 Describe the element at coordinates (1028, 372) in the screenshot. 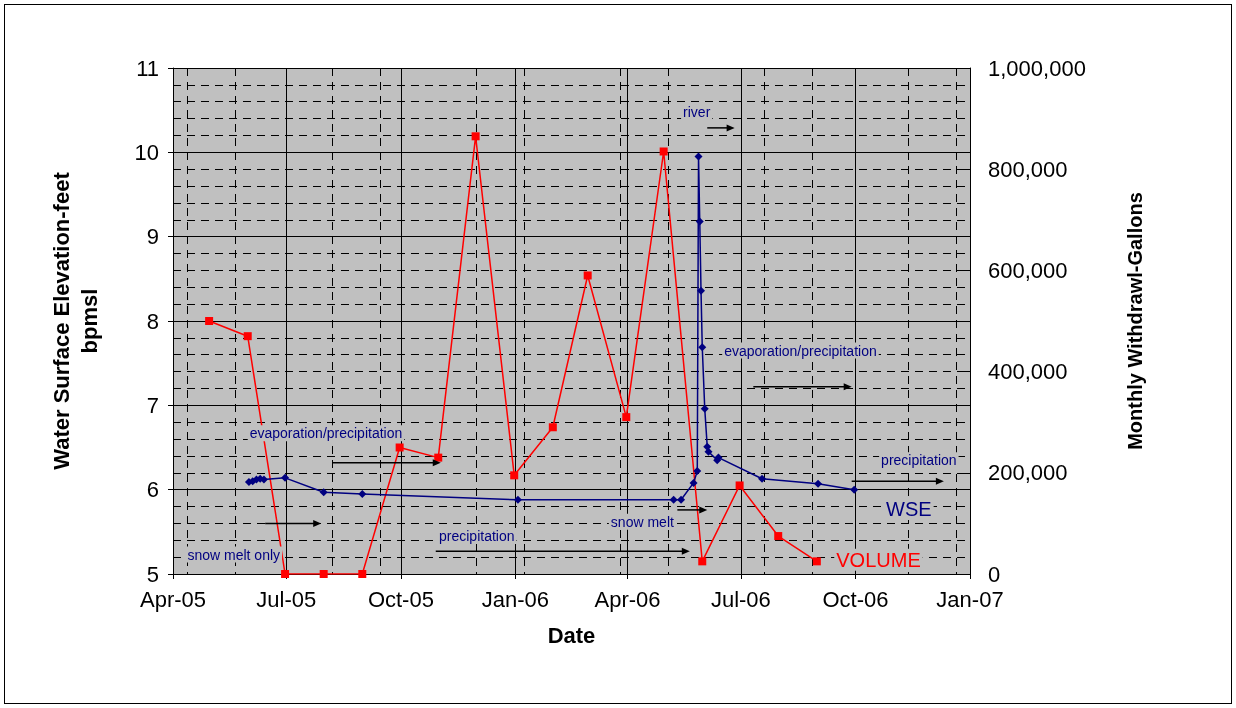

I see `y2-tick-label: 400,000` at that location.